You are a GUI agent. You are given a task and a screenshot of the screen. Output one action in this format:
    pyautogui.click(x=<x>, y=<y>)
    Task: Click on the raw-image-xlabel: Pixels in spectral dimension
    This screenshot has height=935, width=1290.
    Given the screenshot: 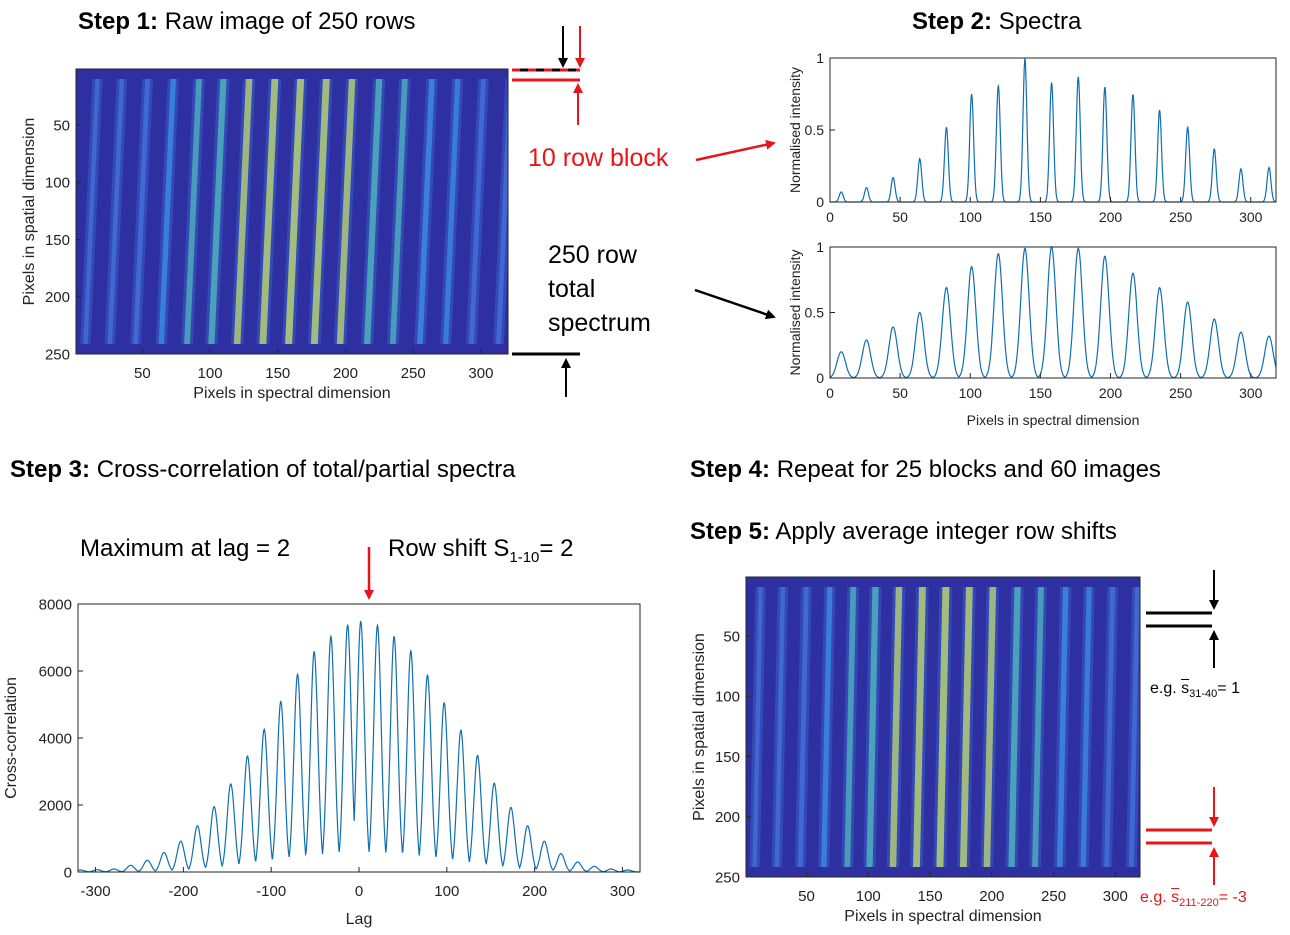 What is the action you would take?
    pyautogui.click(x=291, y=393)
    